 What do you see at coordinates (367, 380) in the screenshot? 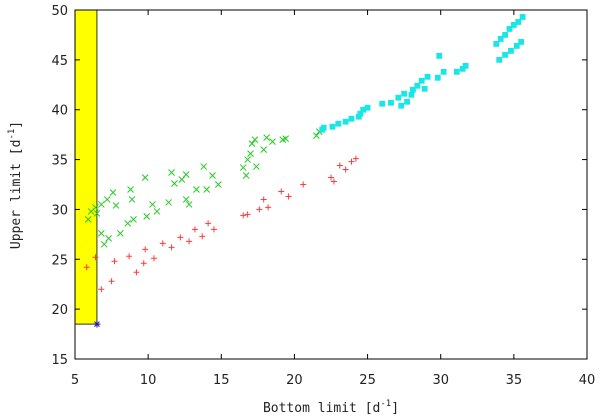
I see `x-tick-label: 25` at bounding box center [367, 380].